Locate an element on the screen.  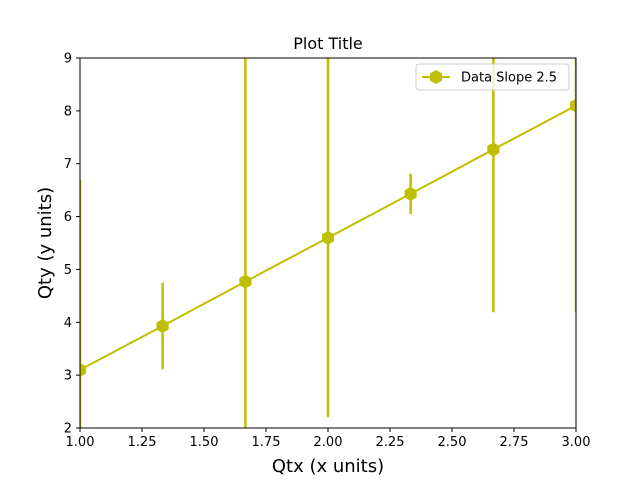
legend: Data Slope 2.5 is located at coordinates (492, 77).